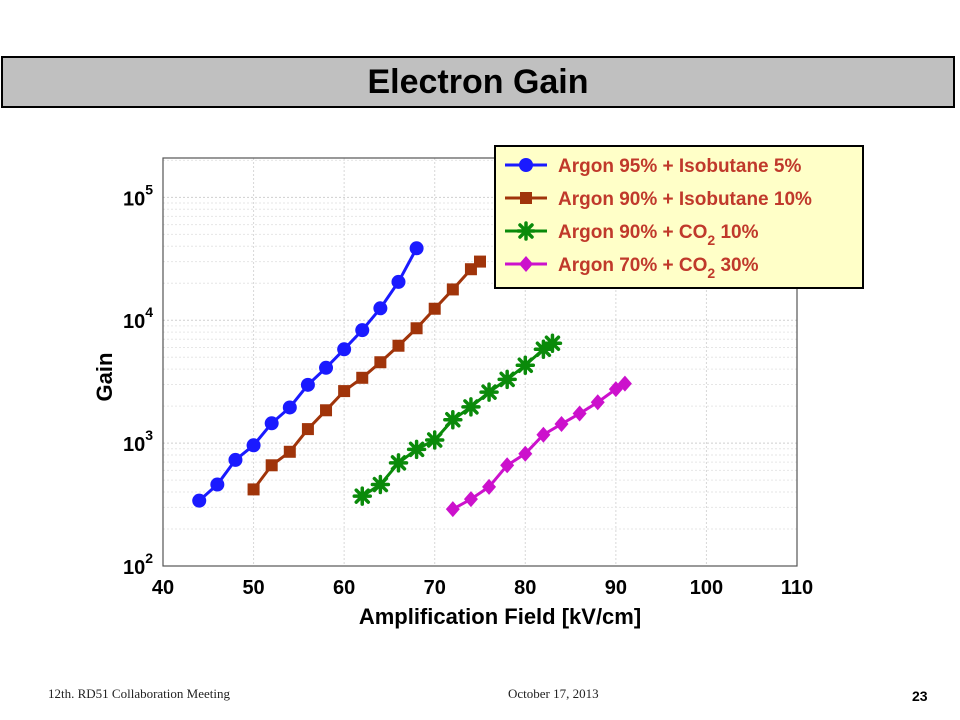 The image size is (960, 720). Describe the element at coordinates (104, 377) in the screenshot. I see `y-axis-label: Gain` at that location.